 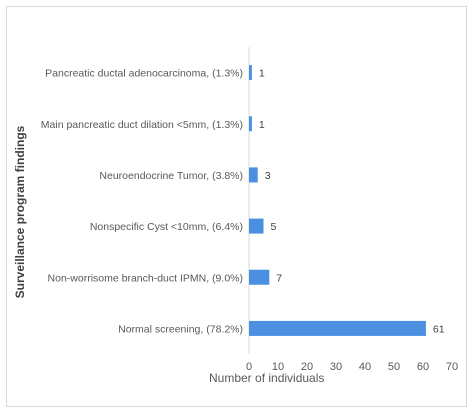 I want to click on y-axis-title: Surveillance program findings, so click(x=20, y=211).